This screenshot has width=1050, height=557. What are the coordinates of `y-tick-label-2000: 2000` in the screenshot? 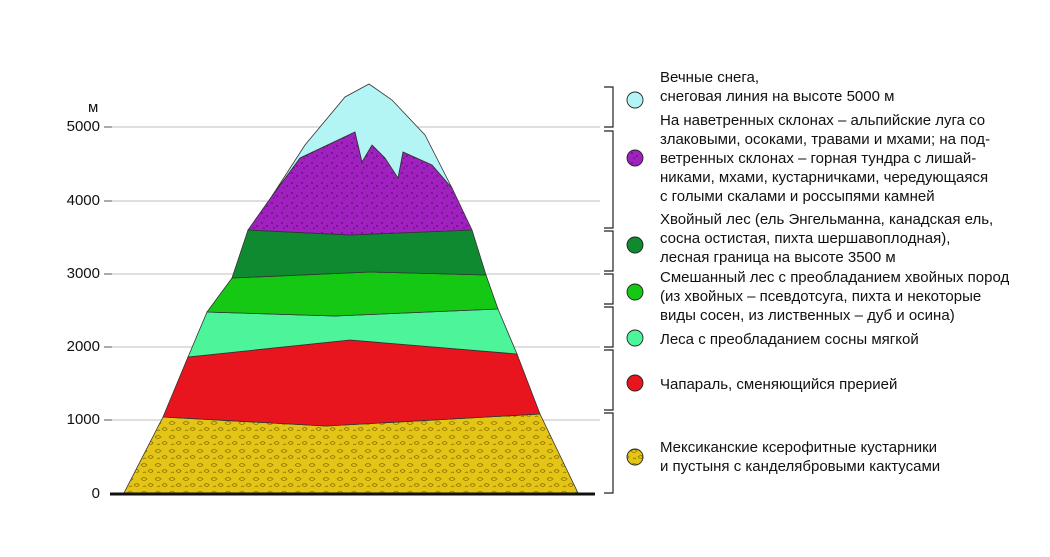 It's located at (83, 346).